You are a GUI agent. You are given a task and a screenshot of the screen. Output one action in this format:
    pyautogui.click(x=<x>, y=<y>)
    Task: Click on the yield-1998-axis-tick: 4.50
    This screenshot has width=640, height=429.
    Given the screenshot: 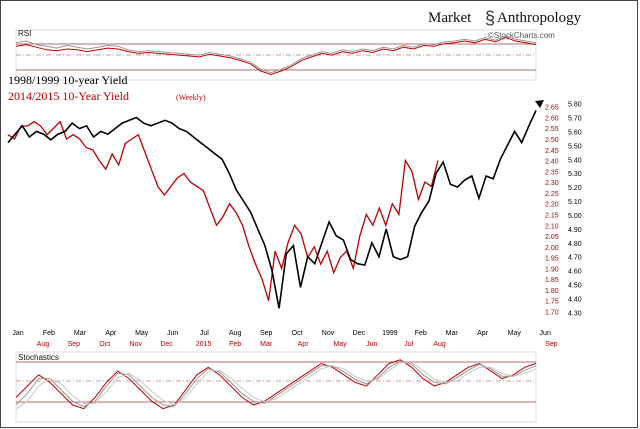 What is the action you would take?
    pyautogui.click(x=575, y=286)
    